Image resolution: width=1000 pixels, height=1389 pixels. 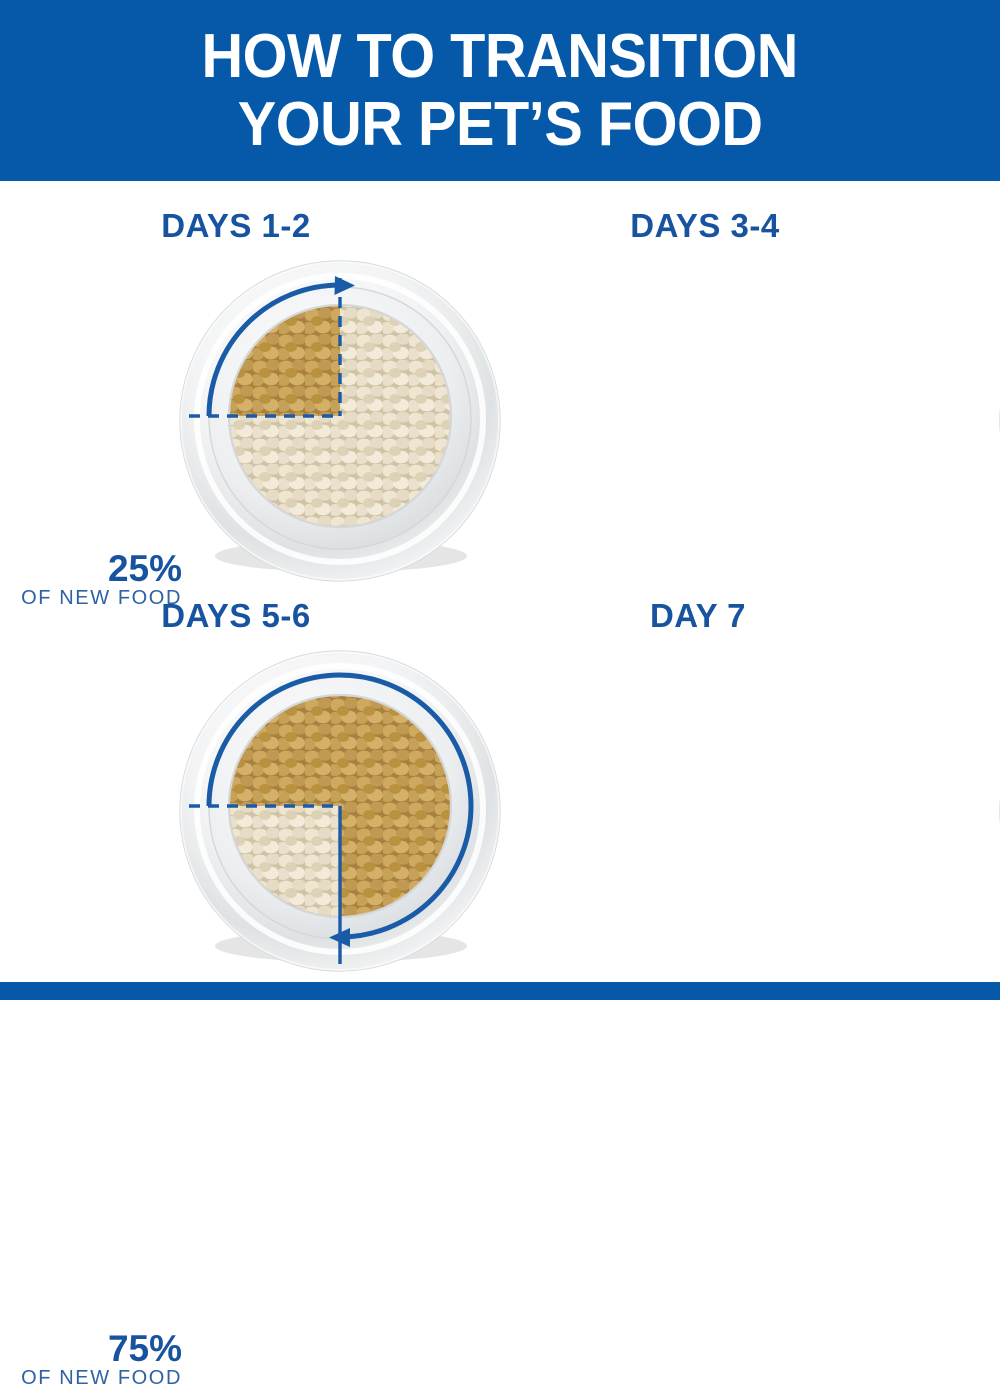 What do you see at coordinates (236, 225) in the screenshot?
I see `step-day-label: DAYS 1-2` at bounding box center [236, 225].